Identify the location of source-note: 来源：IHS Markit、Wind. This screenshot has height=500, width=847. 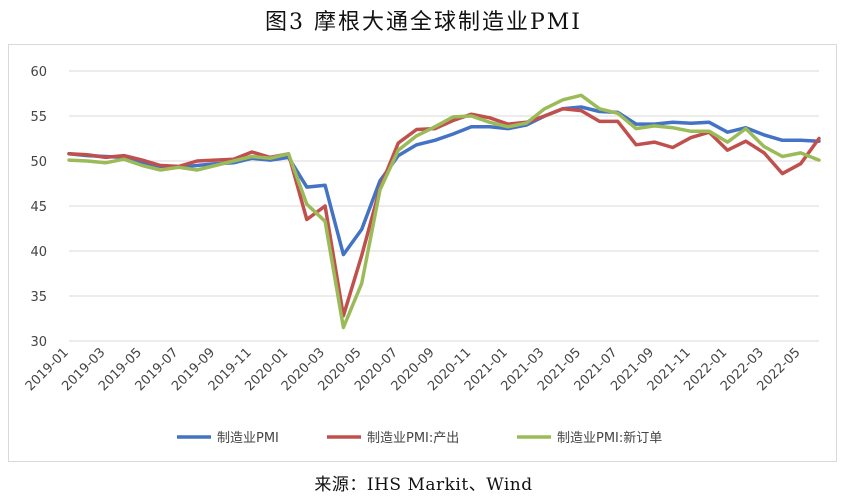
(423, 485).